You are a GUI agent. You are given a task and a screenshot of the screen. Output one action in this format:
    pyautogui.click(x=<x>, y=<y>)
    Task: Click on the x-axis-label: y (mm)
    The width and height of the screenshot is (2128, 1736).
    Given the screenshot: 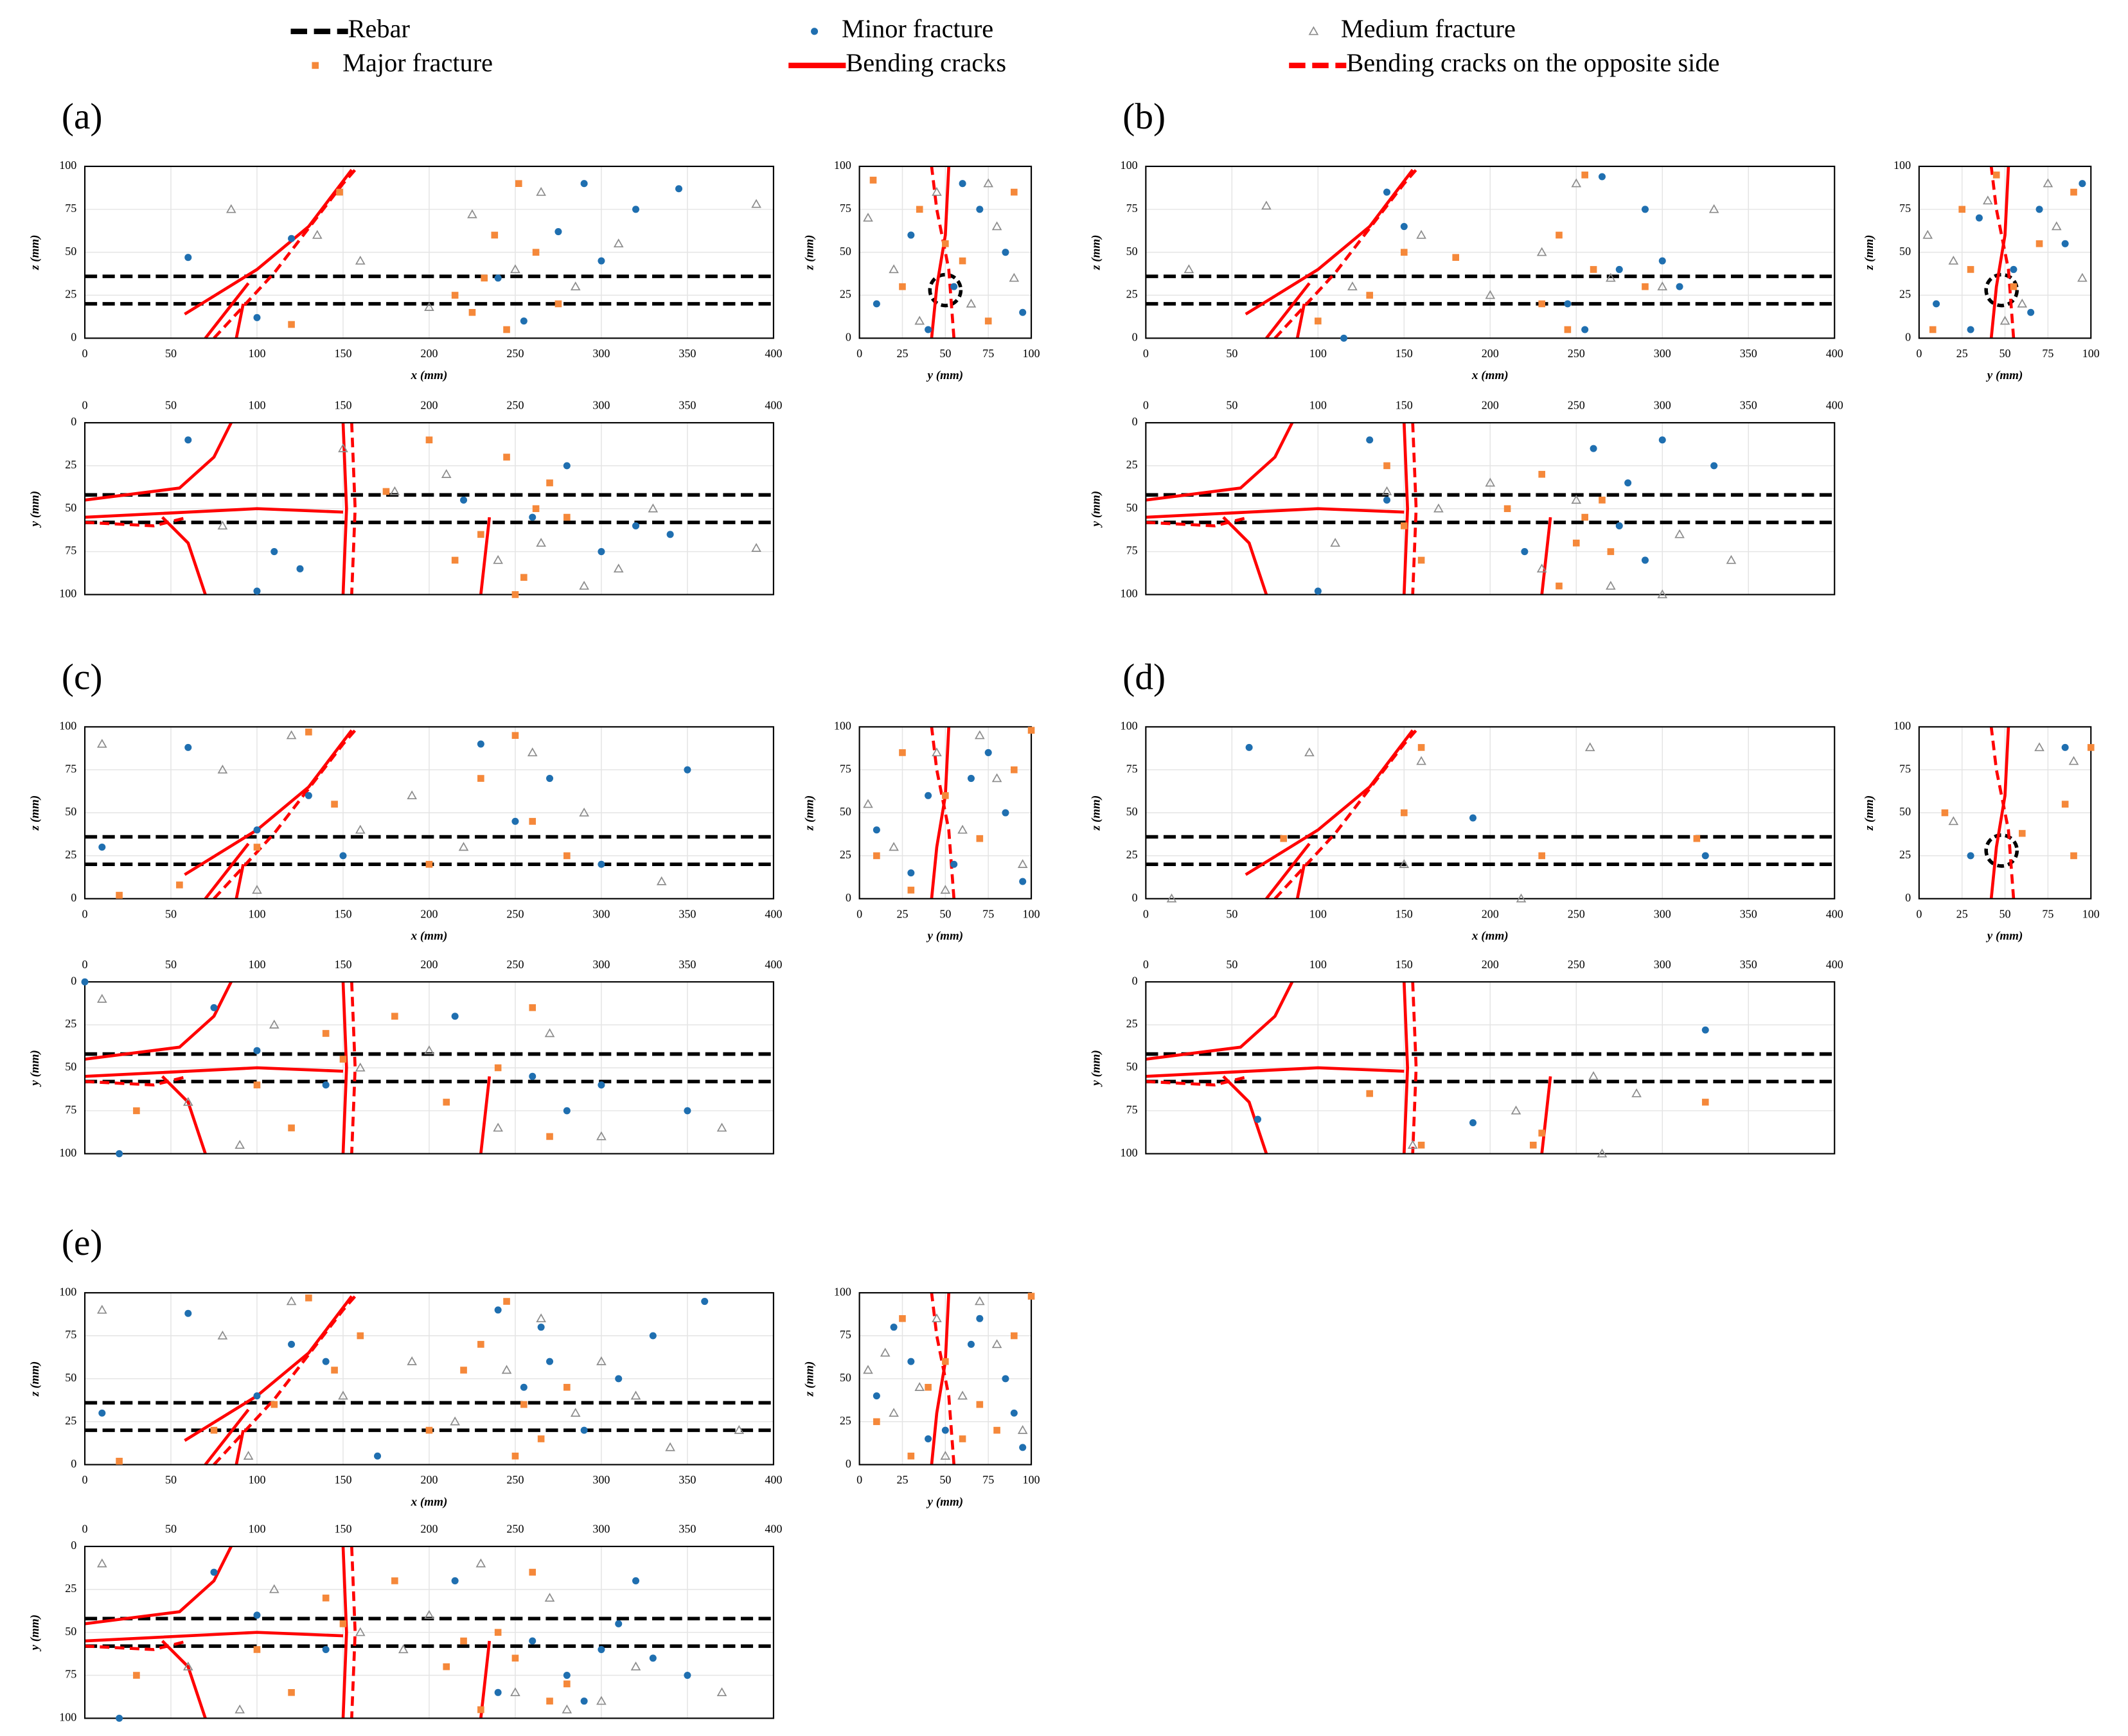 What is the action you would take?
    pyautogui.click(x=945, y=936)
    